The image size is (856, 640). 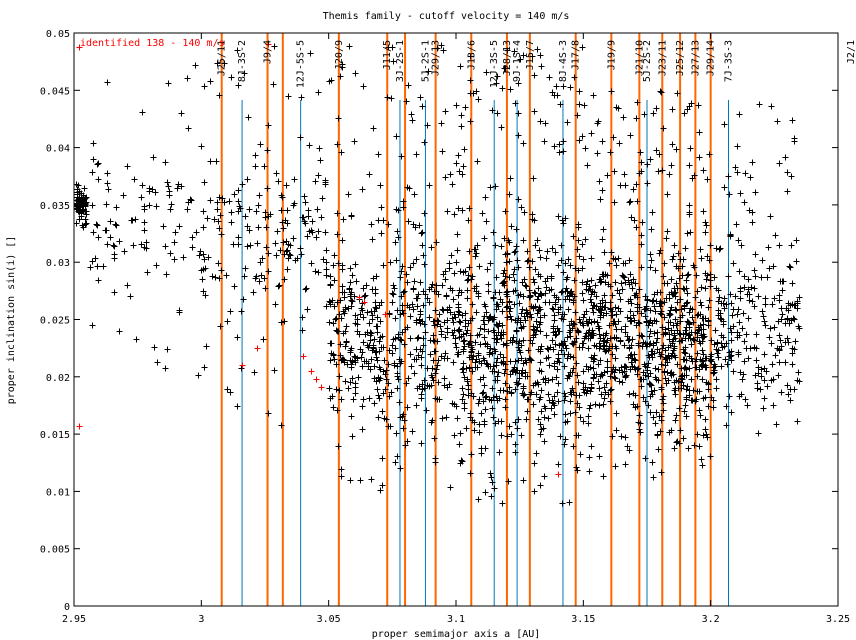 What do you see at coordinates (456, 619) in the screenshot?
I see `x-tick-label: 3.1` at bounding box center [456, 619].